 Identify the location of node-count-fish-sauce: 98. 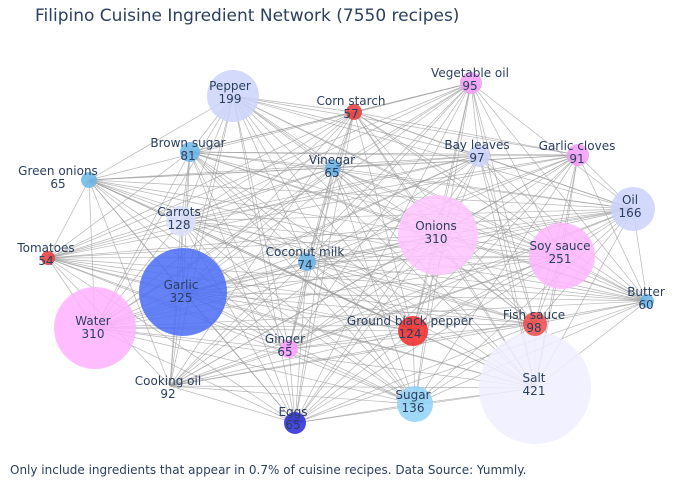
(533, 328).